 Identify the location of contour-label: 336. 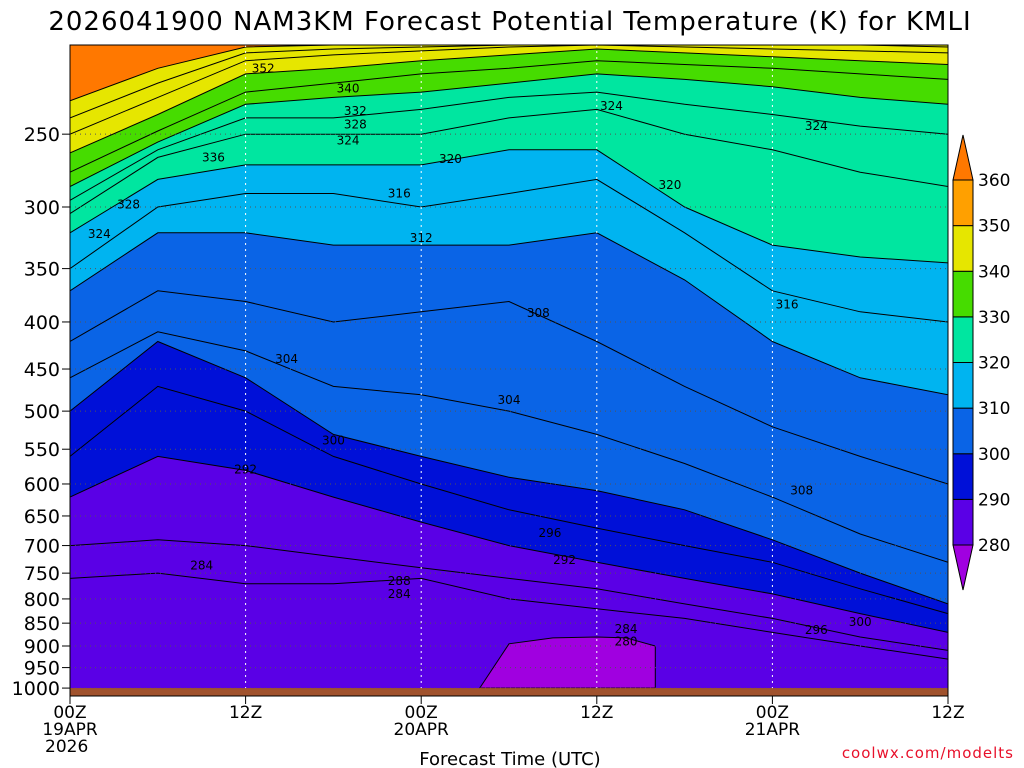
(213, 157).